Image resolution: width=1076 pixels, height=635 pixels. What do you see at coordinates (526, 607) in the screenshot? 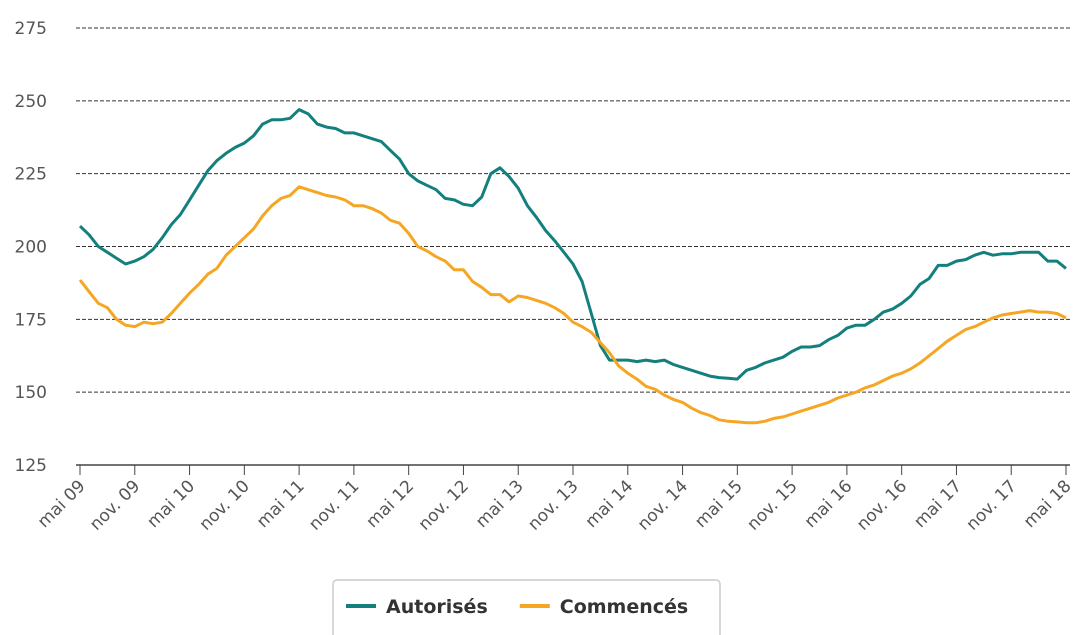
I see `legend: Autorisés Commencés` at bounding box center [526, 607].